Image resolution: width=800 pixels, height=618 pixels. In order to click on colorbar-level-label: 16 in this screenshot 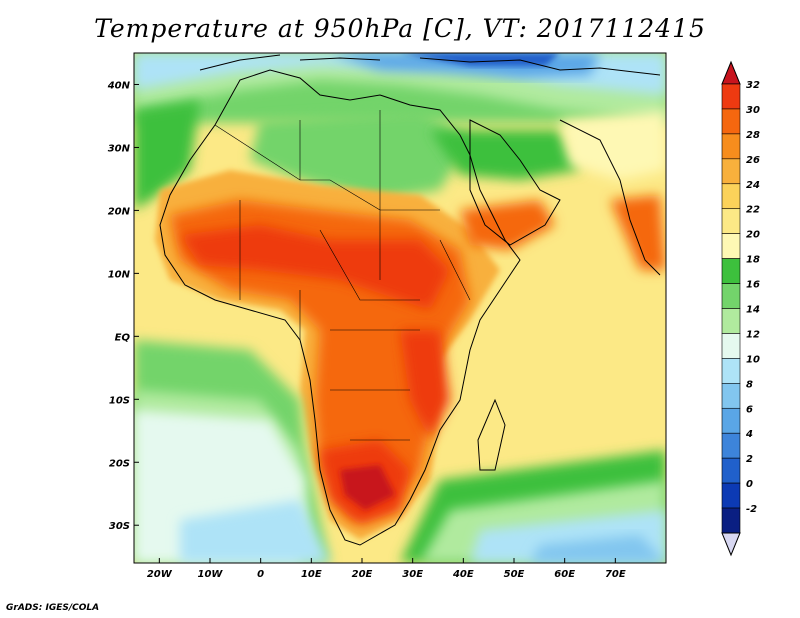, I will do `click(753, 285)`.